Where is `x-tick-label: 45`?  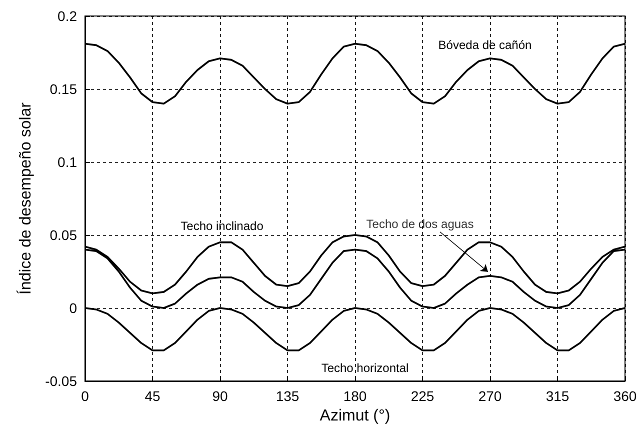
x-tick-label: 45 is located at coordinates (152, 396).